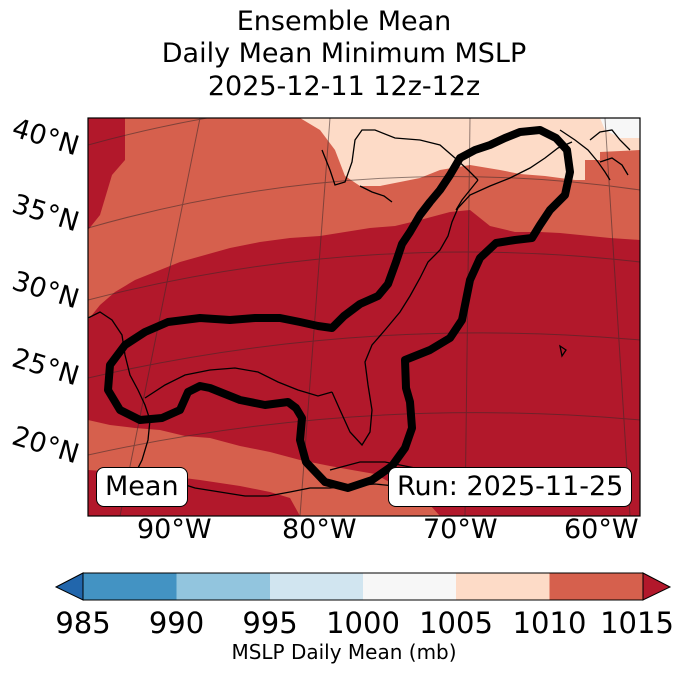 The width and height of the screenshot is (688, 674). What do you see at coordinates (601, 529) in the screenshot?
I see `lon-label-60w: 60°W` at bounding box center [601, 529].